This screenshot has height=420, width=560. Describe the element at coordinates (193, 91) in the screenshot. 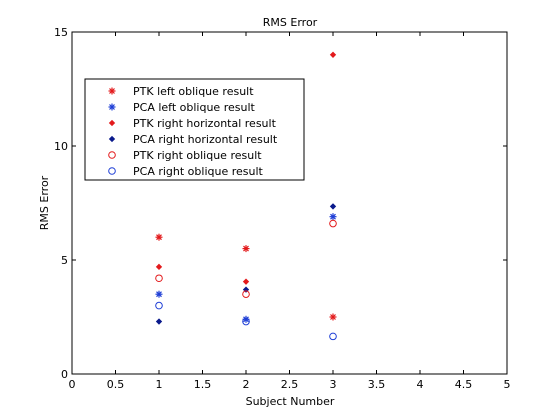

I see `legend-label-ptk-left-oblique: PTK left oblique result` at that location.